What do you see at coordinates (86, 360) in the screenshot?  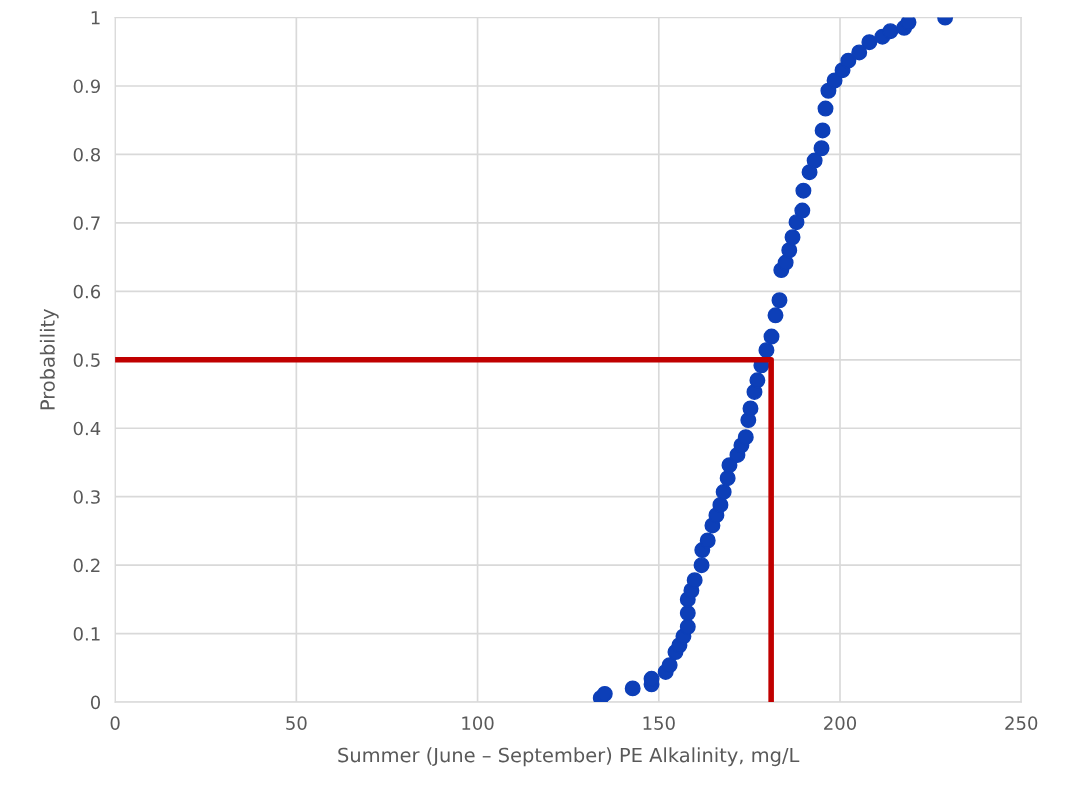 I see `y-tick-label: 0.5` at bounding box center [86, 360].